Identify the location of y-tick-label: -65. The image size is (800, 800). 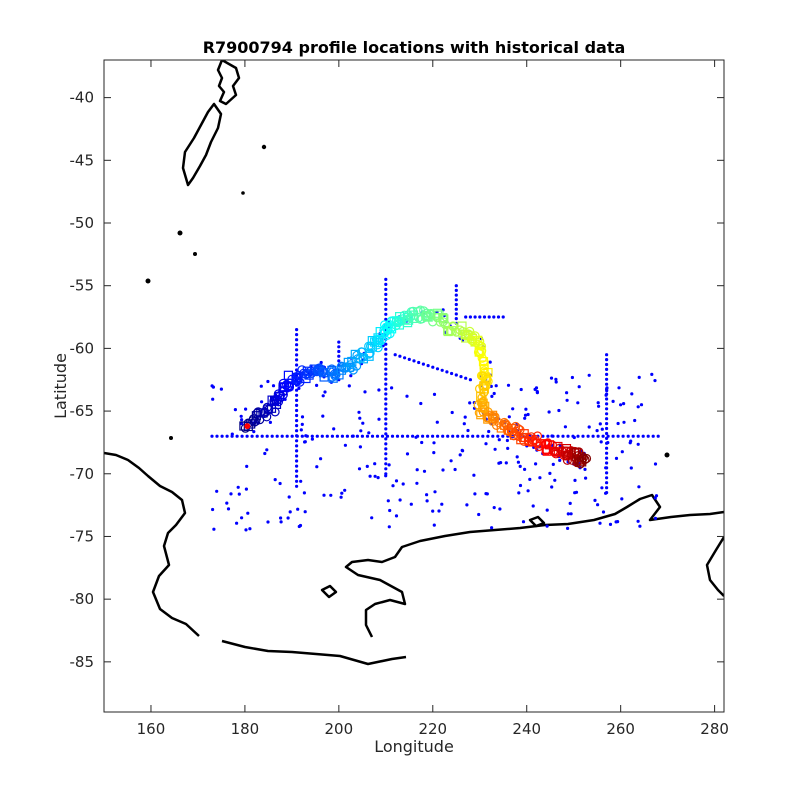
(82, 411).